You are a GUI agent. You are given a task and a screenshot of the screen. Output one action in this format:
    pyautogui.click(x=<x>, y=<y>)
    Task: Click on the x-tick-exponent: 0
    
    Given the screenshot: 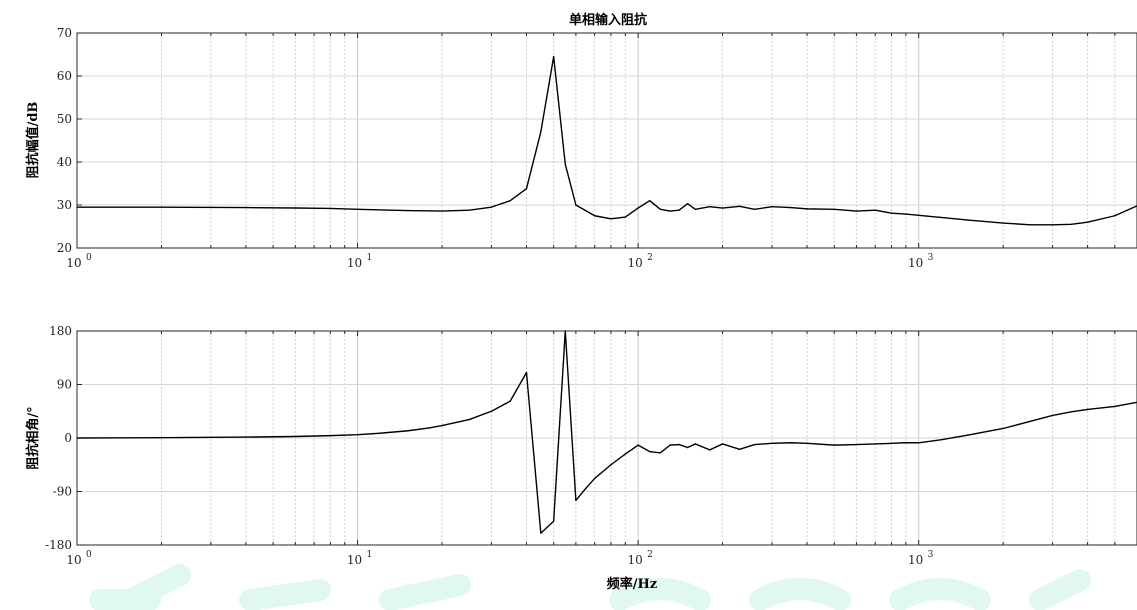 What is the action you would take?
    pyautogui.click(x=89, y=258)
    